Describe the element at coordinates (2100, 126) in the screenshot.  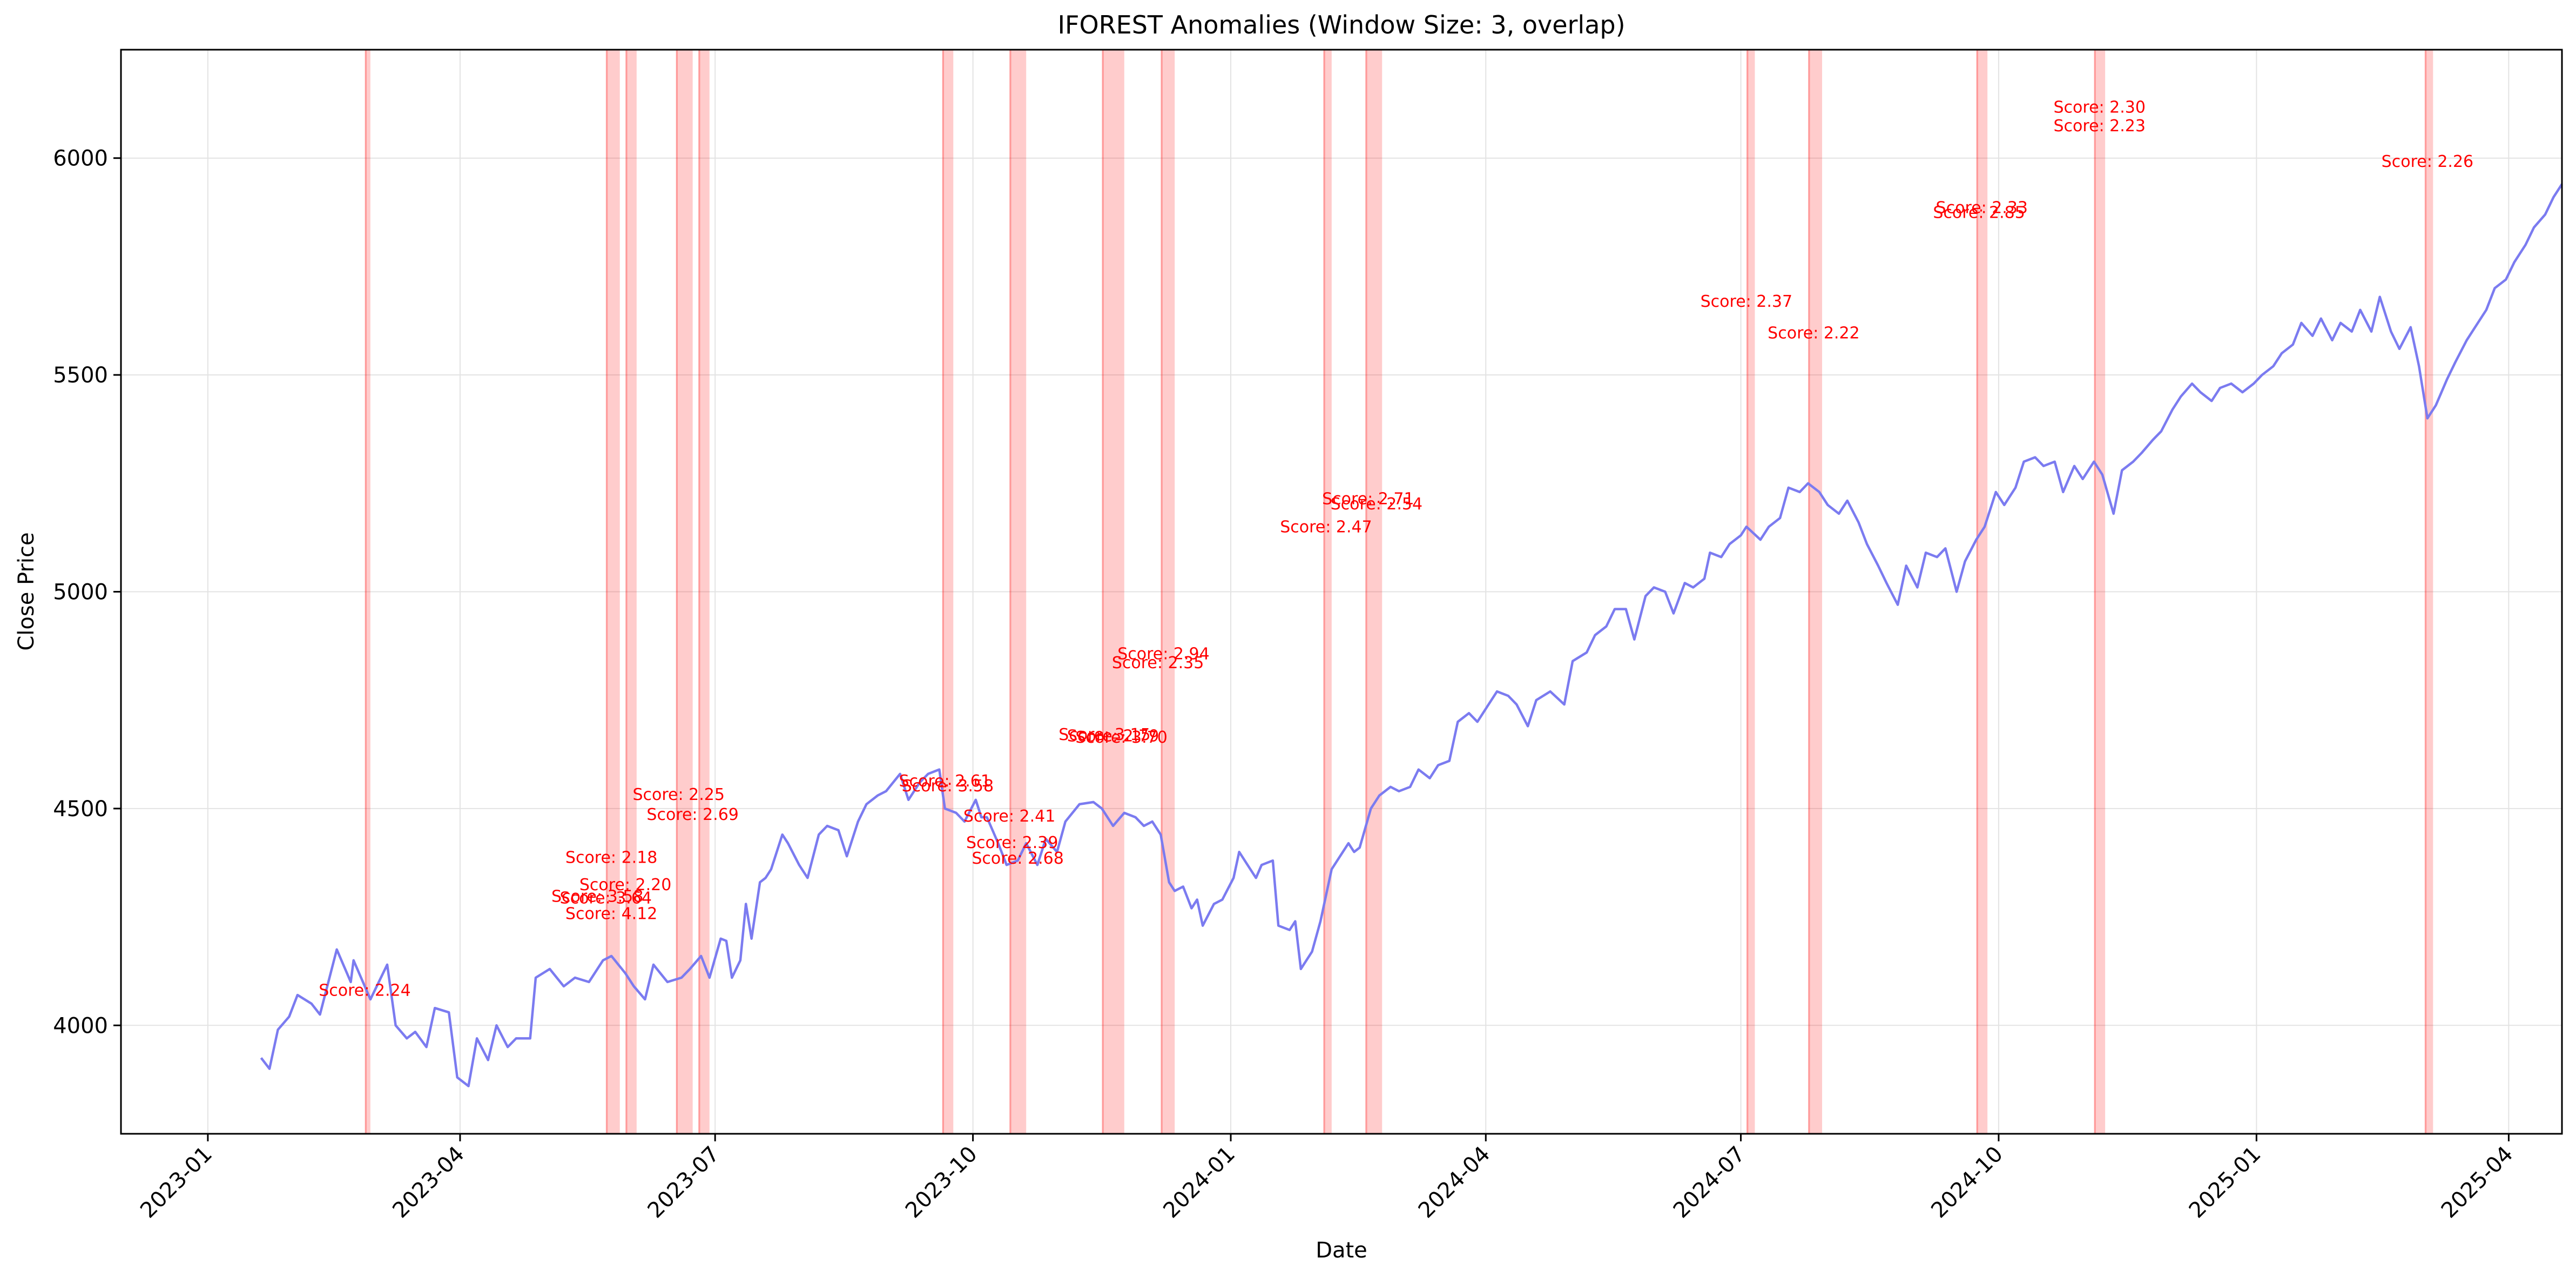
I see `score-annotation: Score: 2.23` at that location.